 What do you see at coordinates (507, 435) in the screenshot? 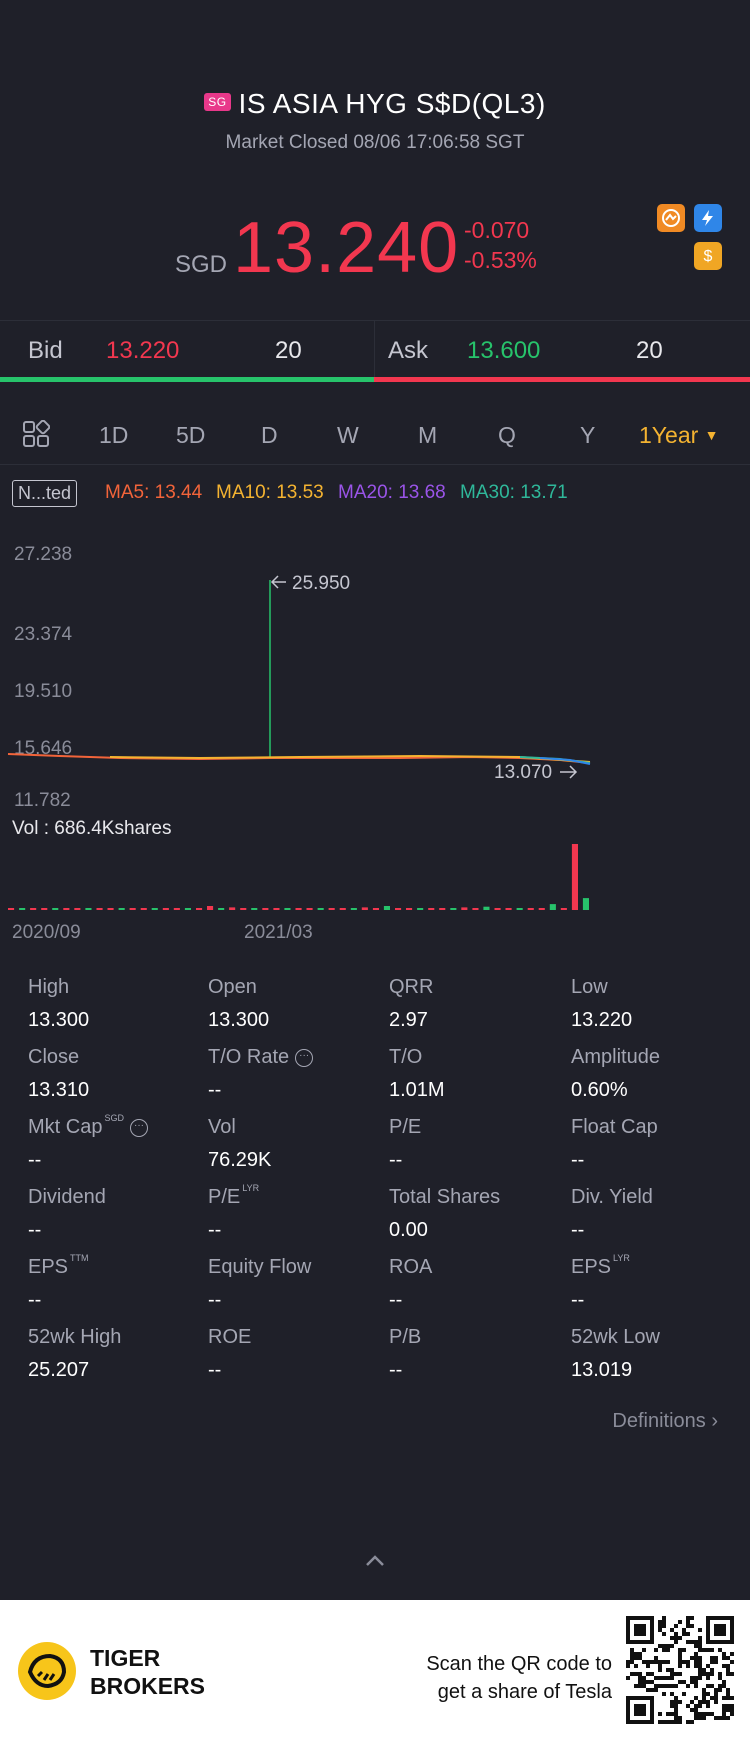
I see `tab-quarter: Q` at bounding box center [507, 435].